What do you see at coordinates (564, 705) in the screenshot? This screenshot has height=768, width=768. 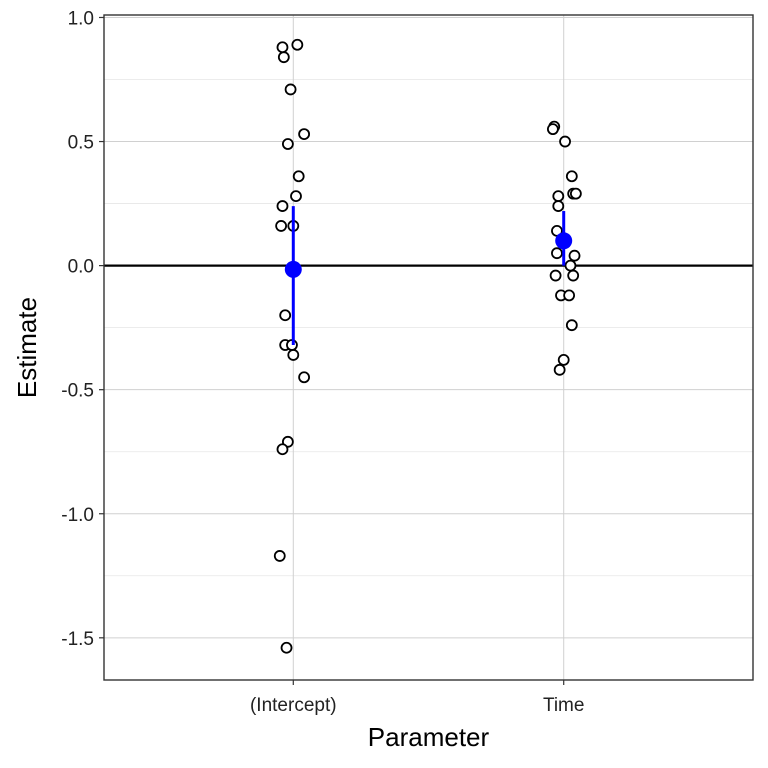 I see `x-tick-label: Time` at bounding box center [564, 705].